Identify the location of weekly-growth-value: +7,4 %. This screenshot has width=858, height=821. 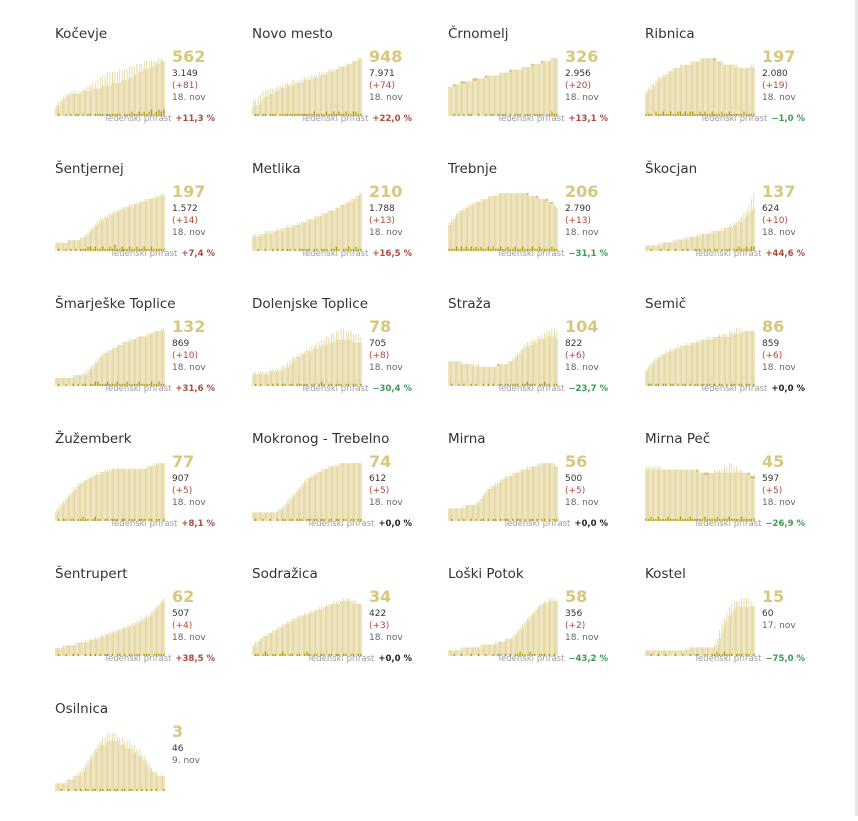
(198, 254).